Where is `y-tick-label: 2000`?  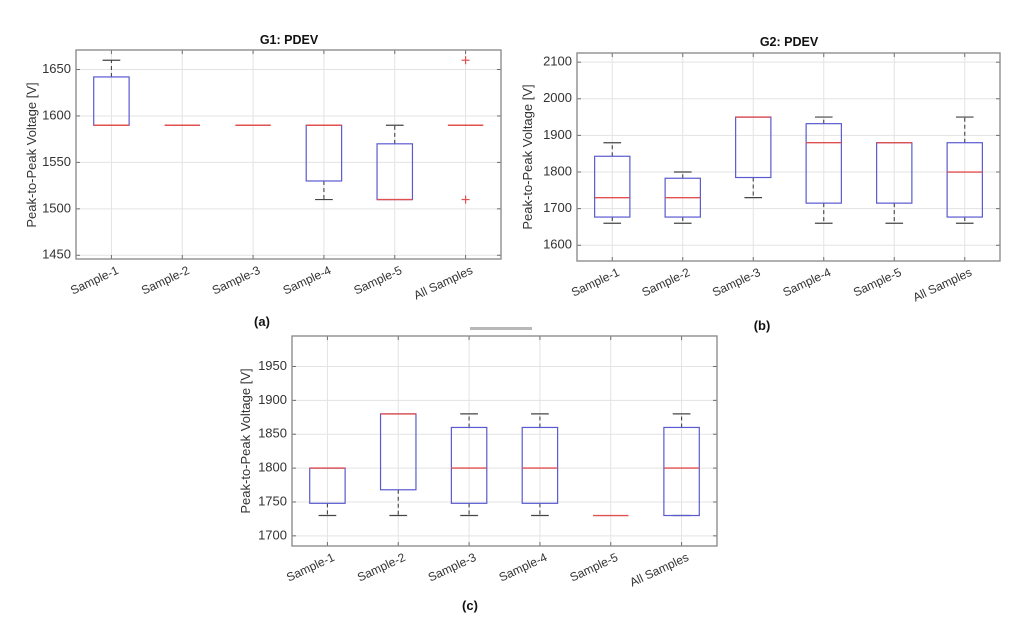 y-tick-label: 2000 is located at coordinates (557, 97).